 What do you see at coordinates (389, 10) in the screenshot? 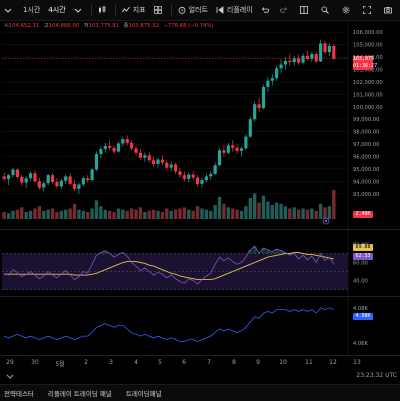
I see `snapshot-button` at bounding box center [389, 10].